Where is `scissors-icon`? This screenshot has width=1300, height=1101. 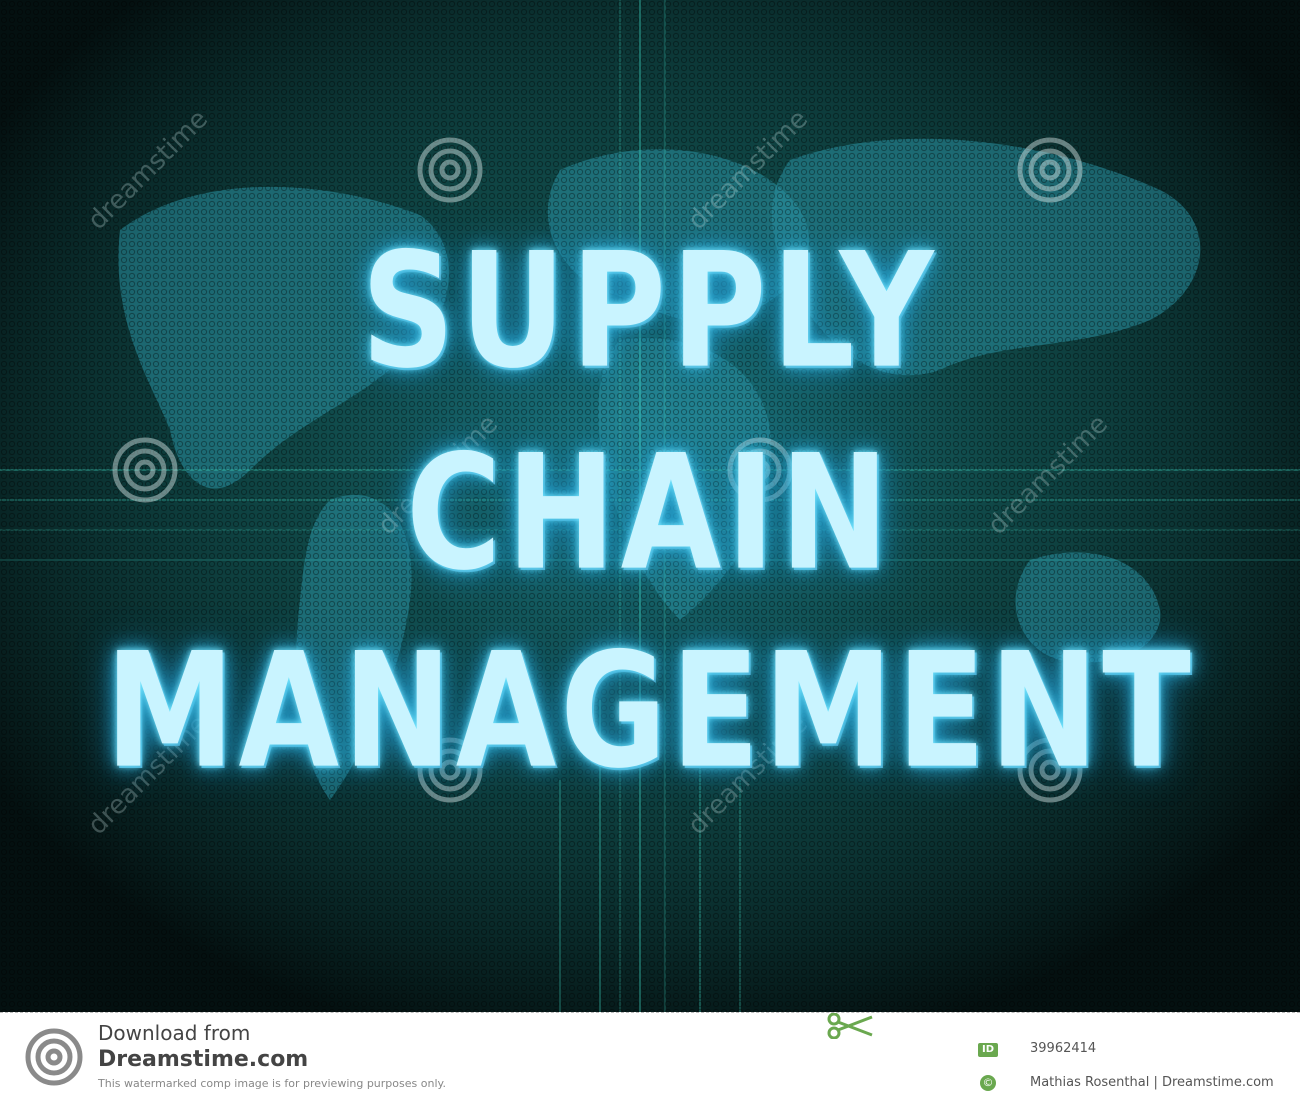 scissors-icon is located at coordinates (850, 1026).